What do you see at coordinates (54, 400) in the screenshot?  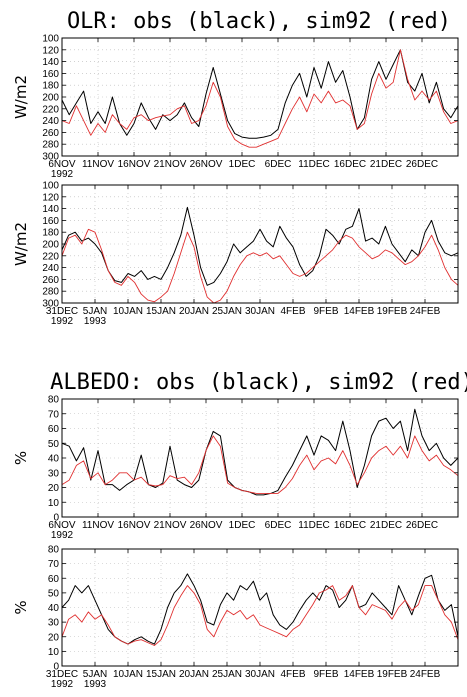 I see `y-tick-label: 80` at bounding box center [54, 400].